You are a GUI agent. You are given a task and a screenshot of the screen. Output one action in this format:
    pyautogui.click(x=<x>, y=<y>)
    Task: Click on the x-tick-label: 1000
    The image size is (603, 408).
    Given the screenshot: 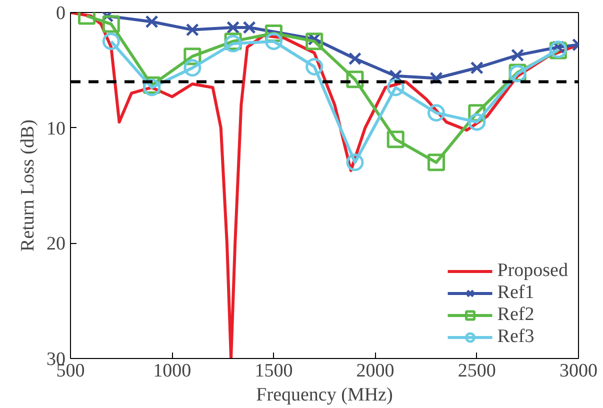 What is the action you would take?
    pyautogui.click(x=172, y=371)
    